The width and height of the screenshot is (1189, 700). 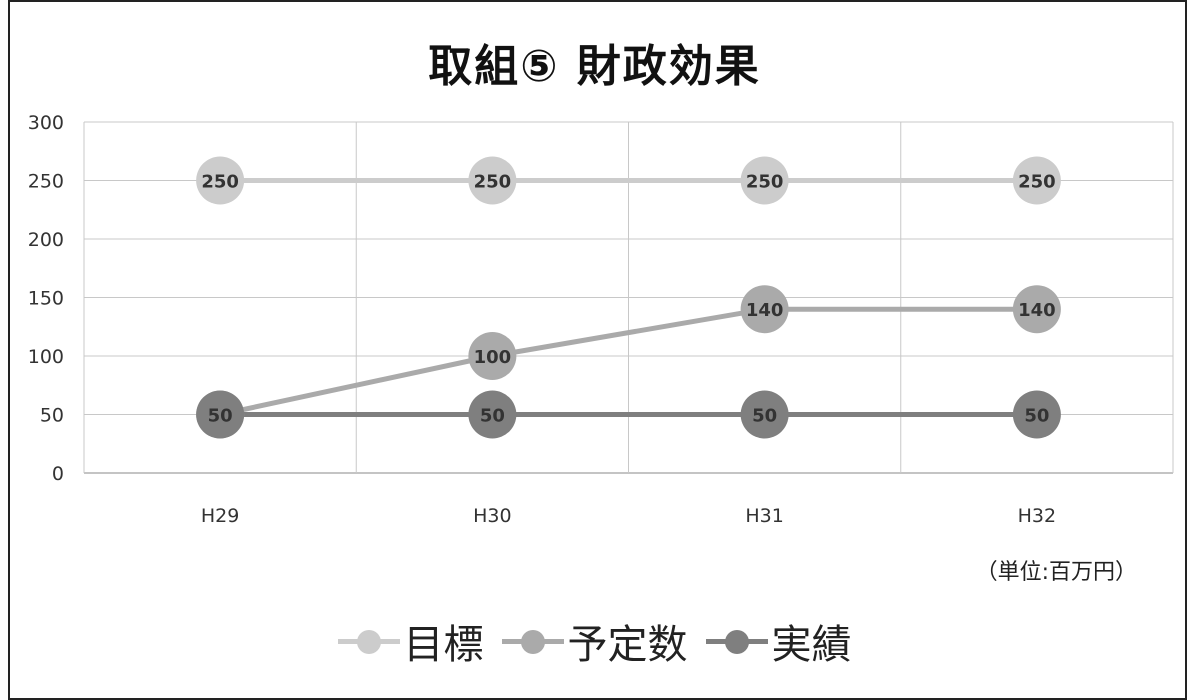 I want to click on legend-item-1: 予定数, so click(x=594, y=641).